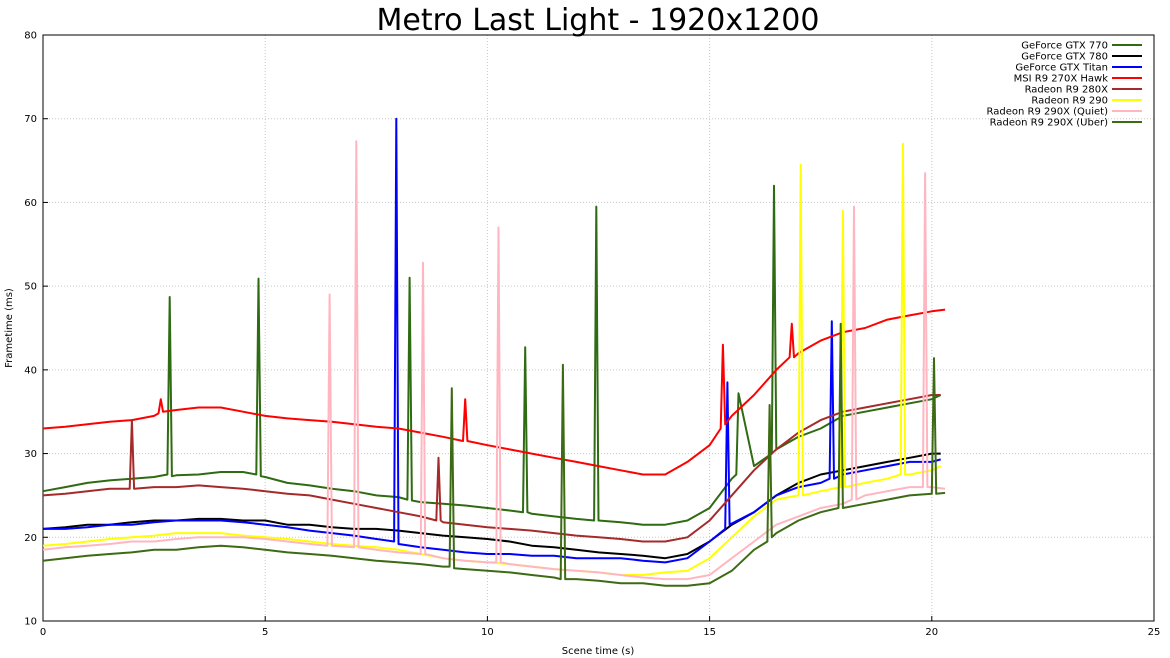 Image resolution: width=1170 pixels, height=658 pixels. What do you see at coordinates (30, 287) in the screenshot?
I see `y-tick-label: 50` at bounding box center [30, 287].